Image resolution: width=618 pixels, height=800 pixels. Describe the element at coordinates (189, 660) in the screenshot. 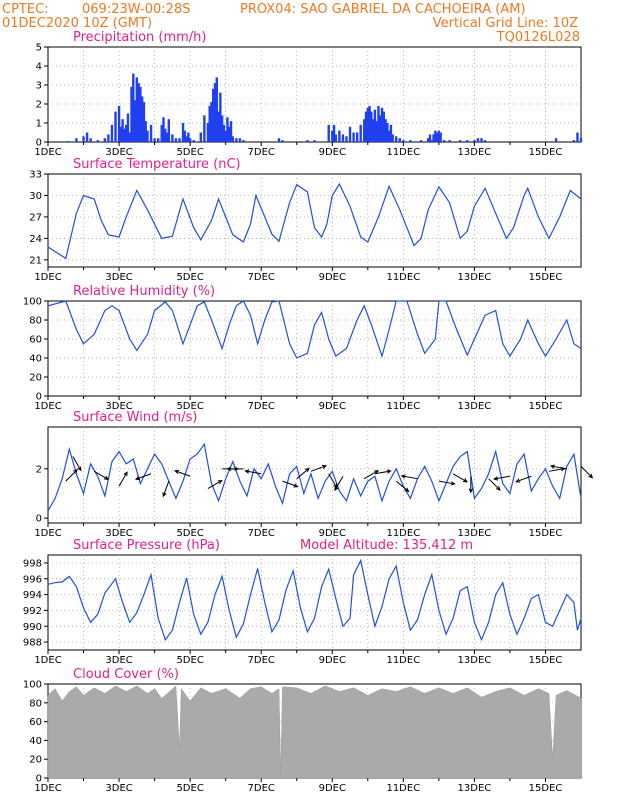

I see `pressure-xtick-label: 5DEC` at that location.